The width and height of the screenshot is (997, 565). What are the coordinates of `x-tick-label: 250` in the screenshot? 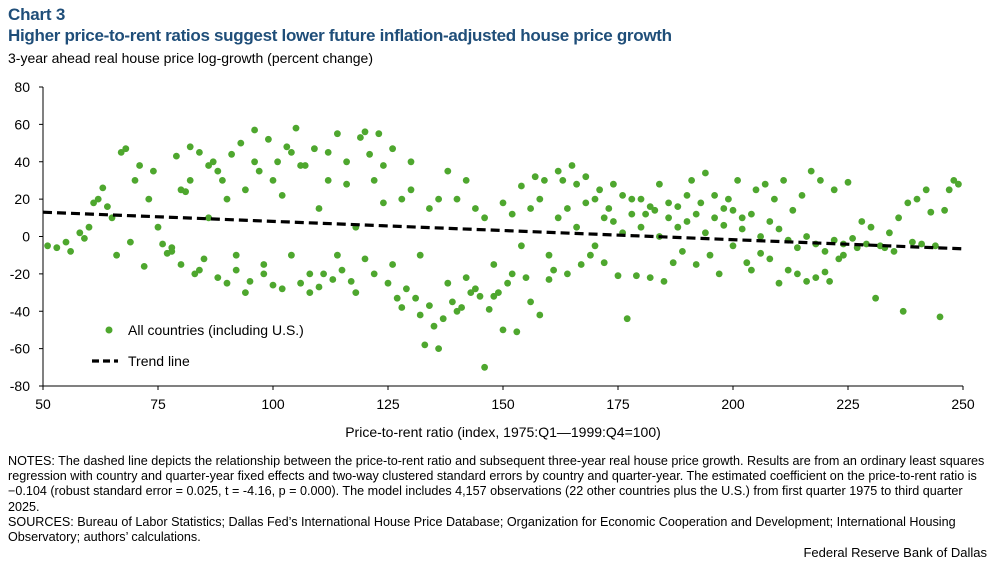 It's located at (963, 404).